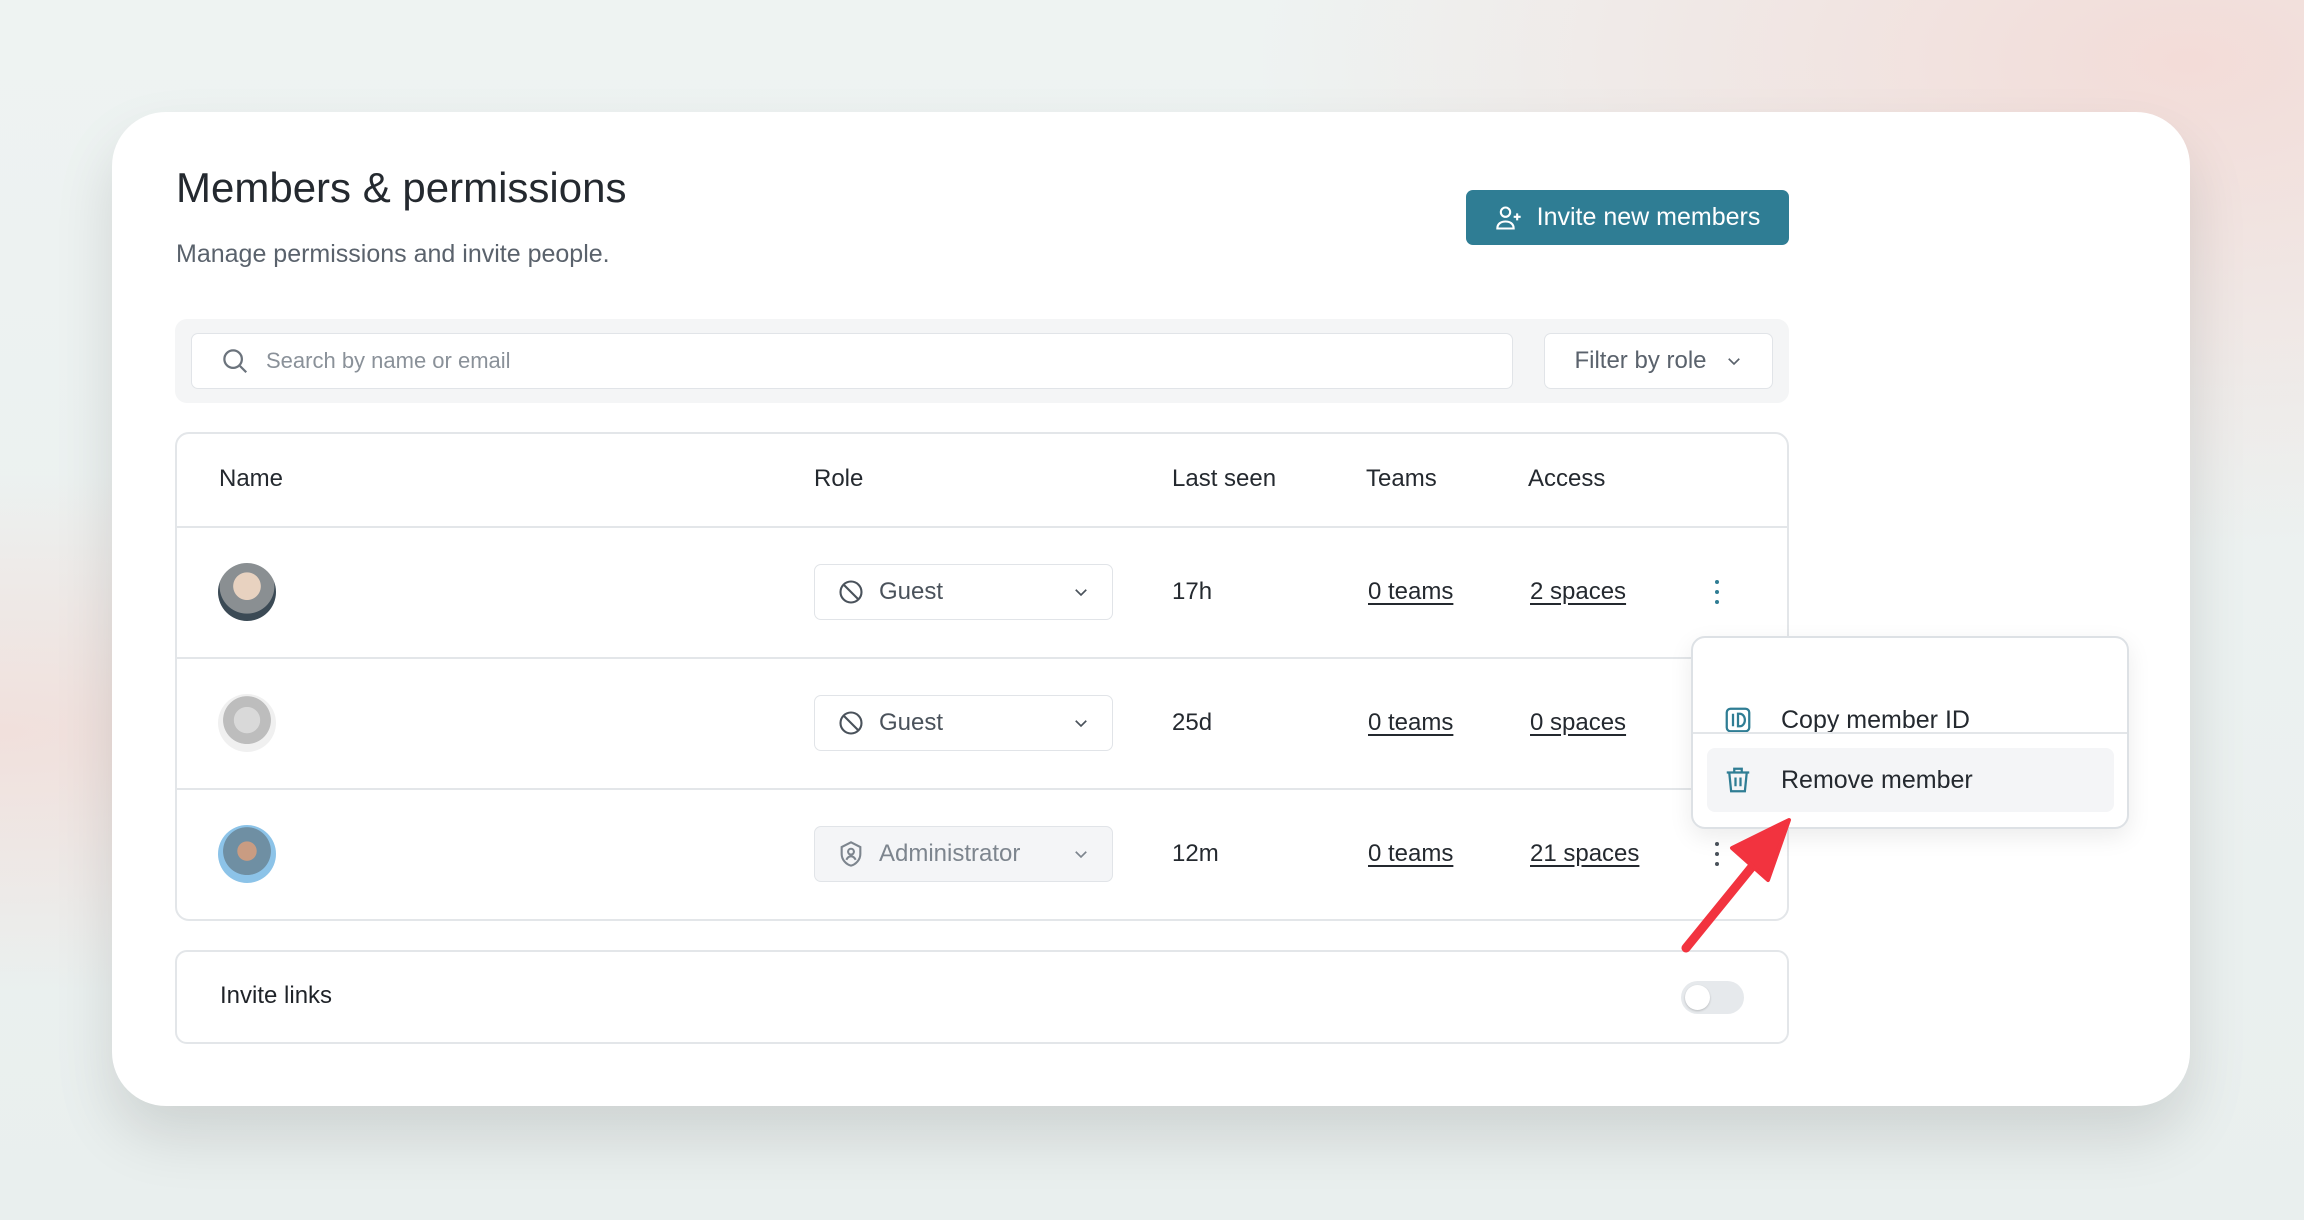  What do you see at coordinates (1877, 779) in the screenshot?
I see `menu-item-label: Remove member` at bounding box center [1877, 779].